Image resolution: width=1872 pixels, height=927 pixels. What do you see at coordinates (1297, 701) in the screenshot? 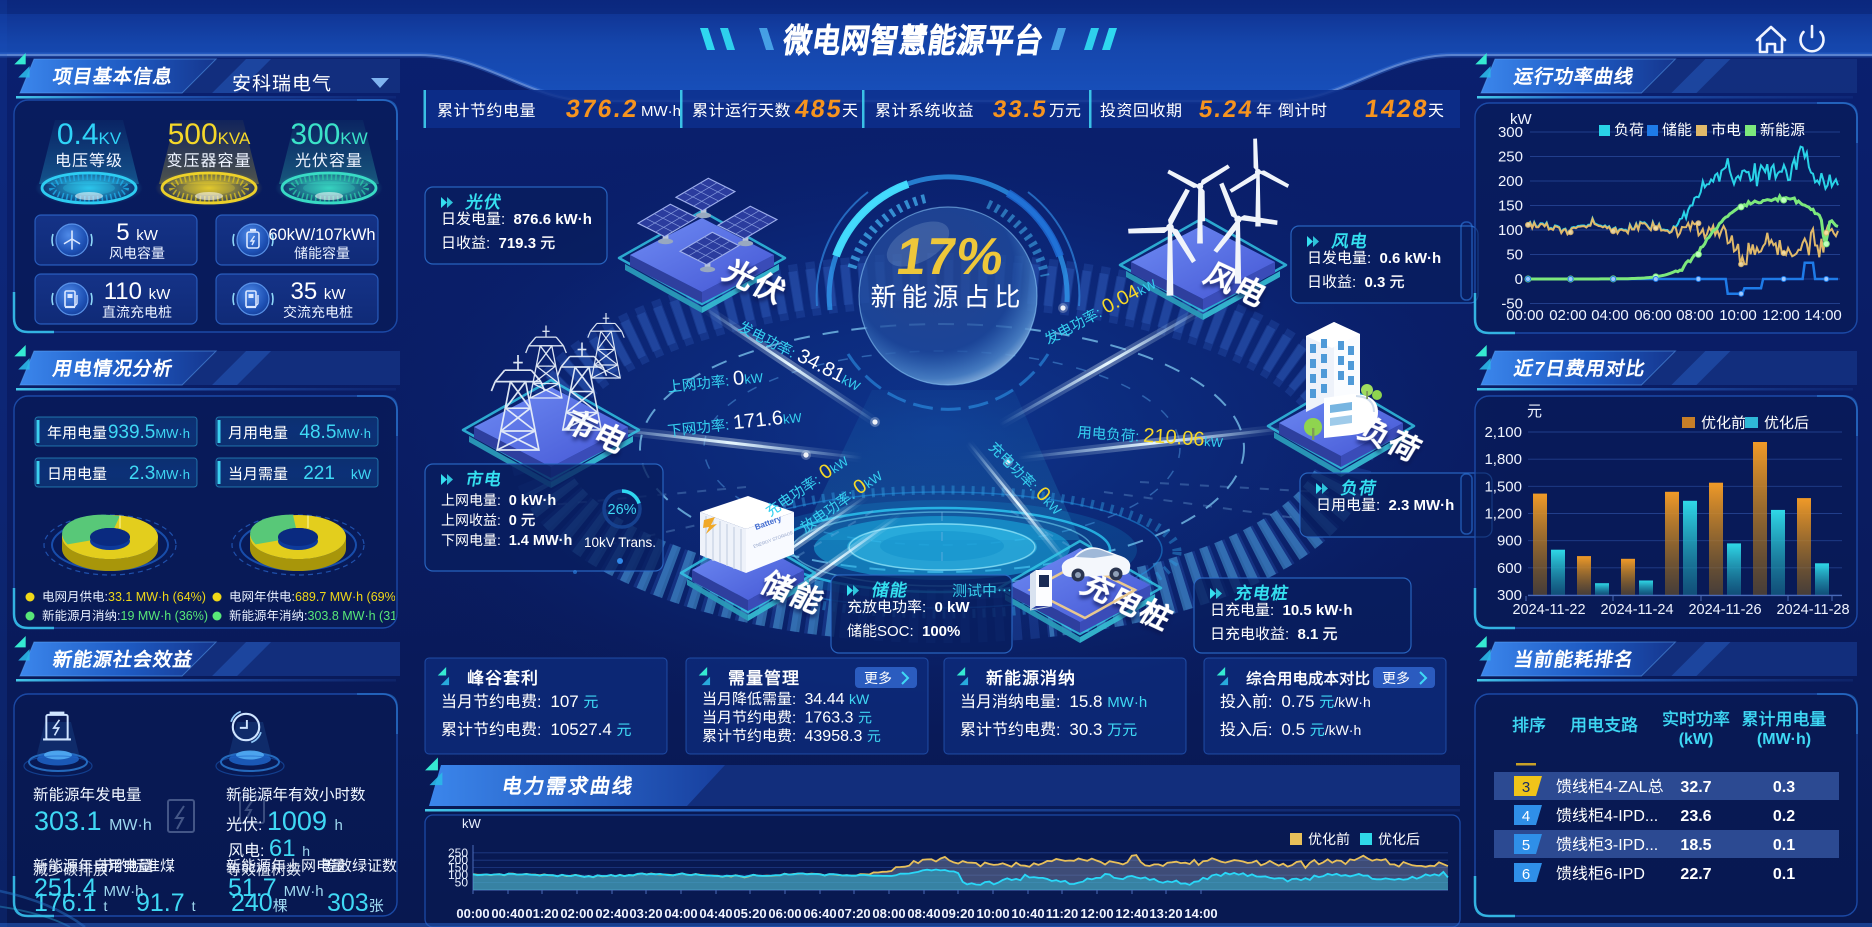
I see `svg-text: 0.75` at bounding box center [1297, 701].